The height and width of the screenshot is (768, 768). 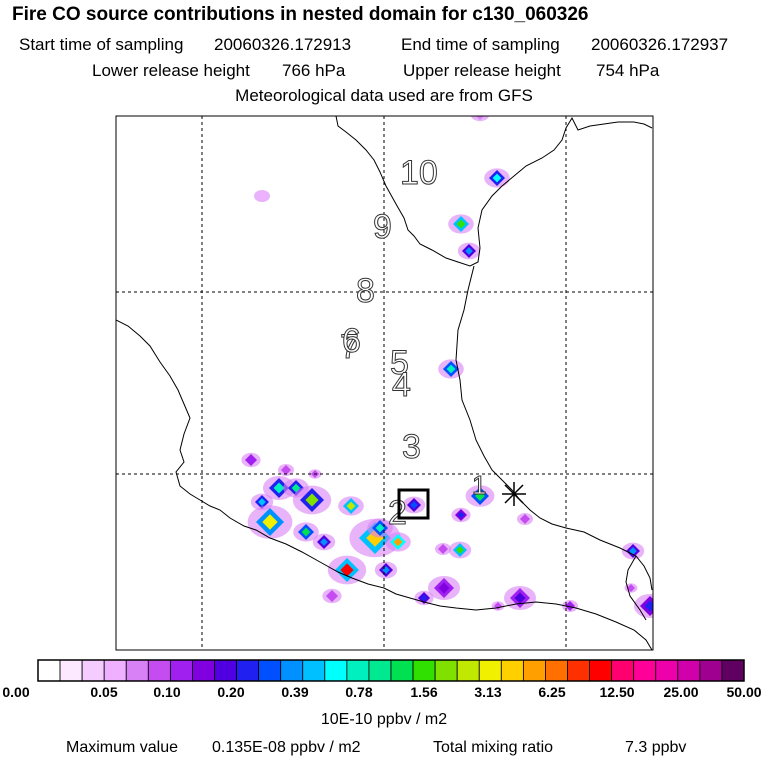 What do you see at coordinates (413, 343) in the screenshot?
I see `trajectory-labels: 10 9 8 7 6 5 4 3 2 1` at bounding box center [413, 343].